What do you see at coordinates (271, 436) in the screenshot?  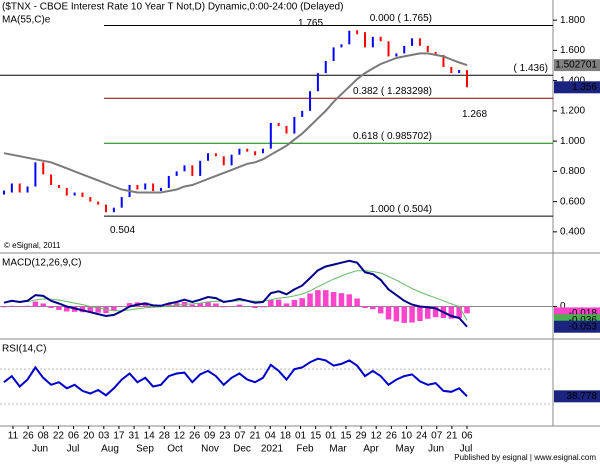 I see `x-tick-label: 04` at bounding box center [271, 436].